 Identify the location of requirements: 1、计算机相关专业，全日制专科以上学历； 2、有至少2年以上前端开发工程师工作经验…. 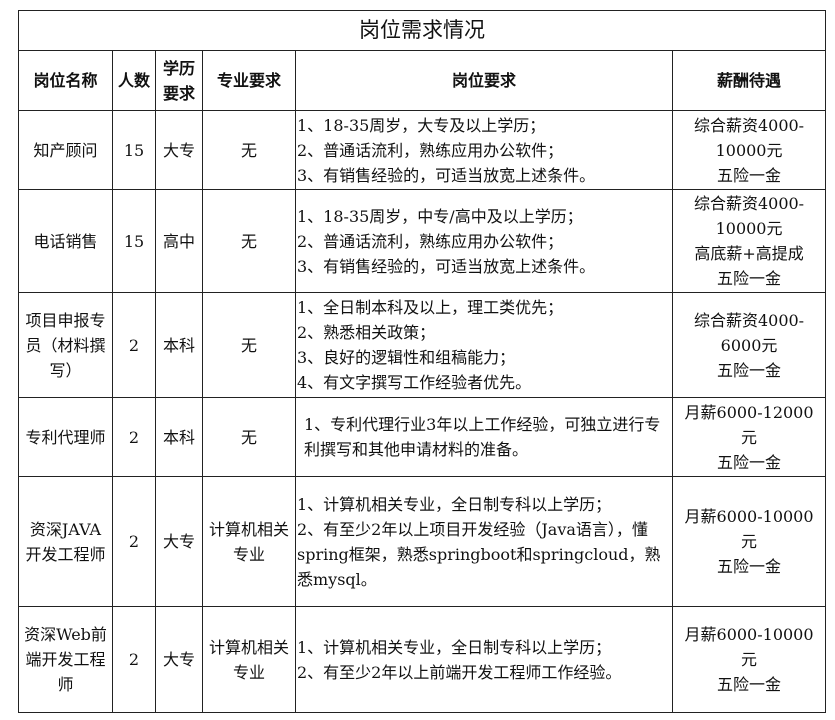
(484, 659).